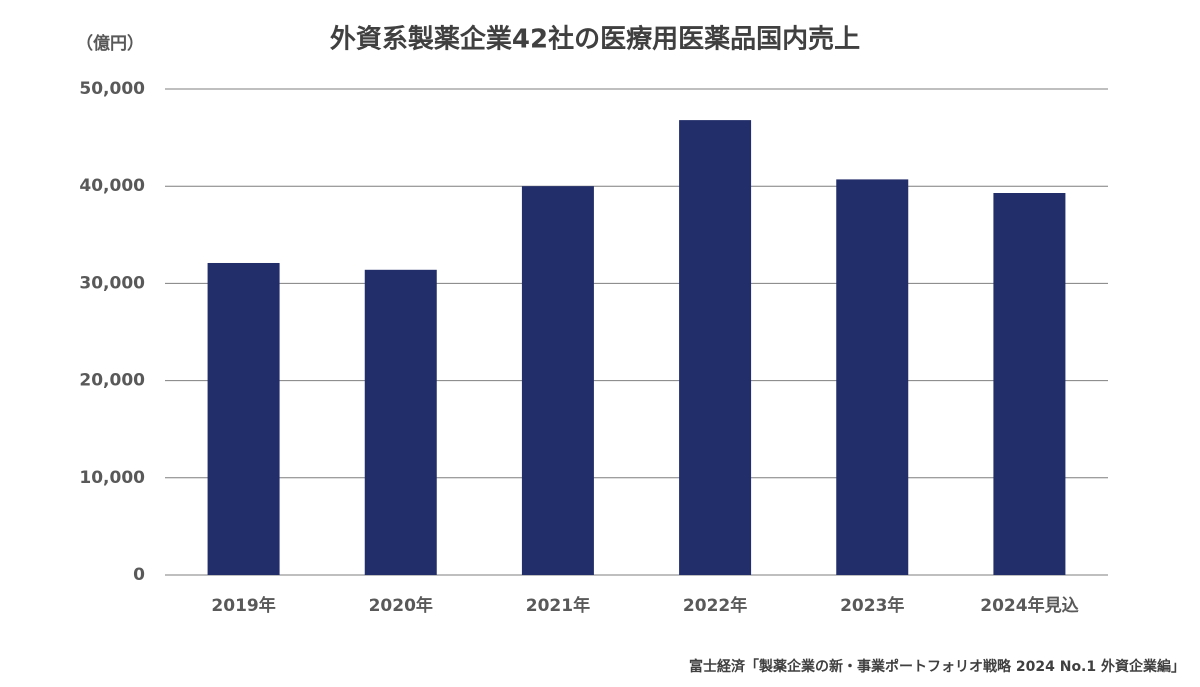 The height and width of the screenshot is (687, 1200). I want to click on y-tick-label: 40,000, so click(112, 186).